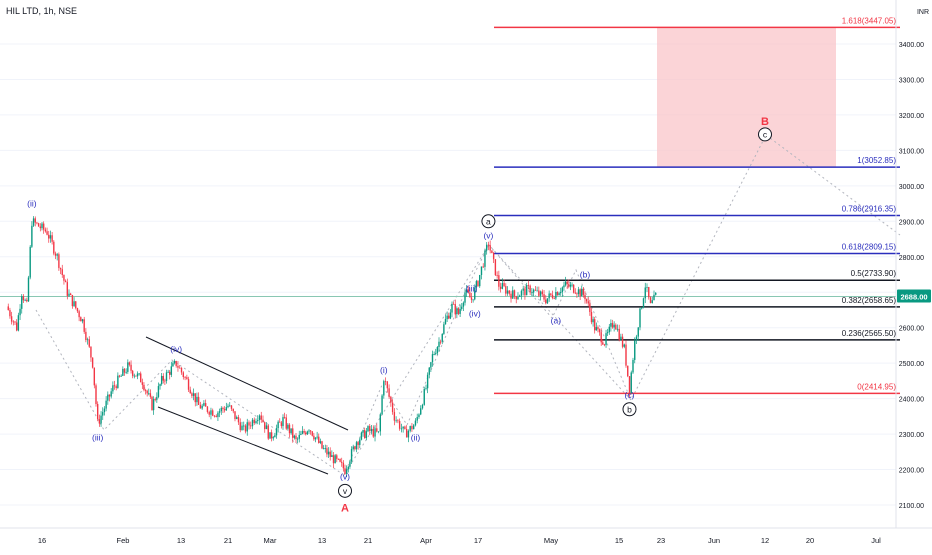 This screenshot has width=932, height=555. I want to click on wave-label-B: B, so click(765, 122).